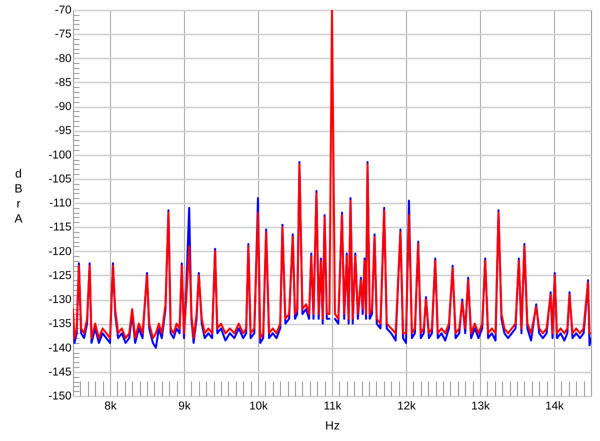  Describe the element at coordinates (60, 324) in the screenshot. I see `y-tick-label: -135` at that location.